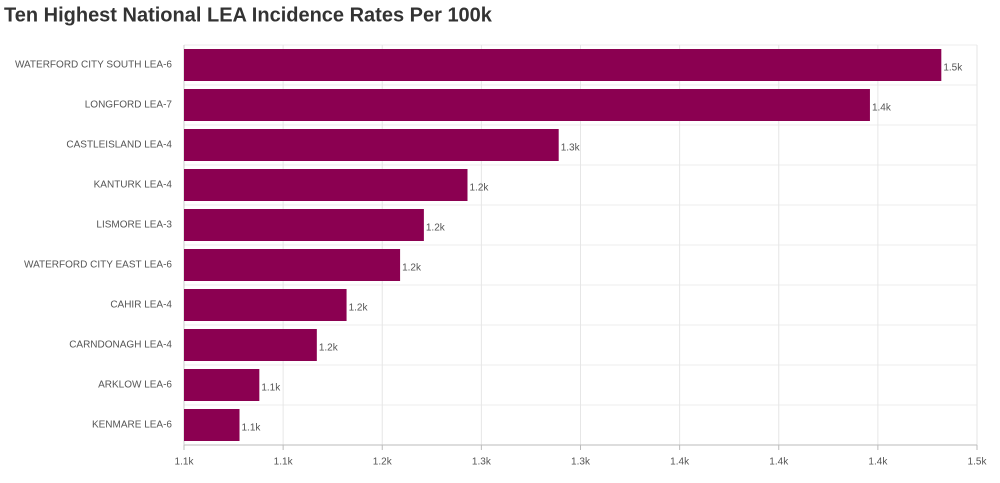  I want to click on y-tick-label: LISMORE LEA-3, so click(134, 225).